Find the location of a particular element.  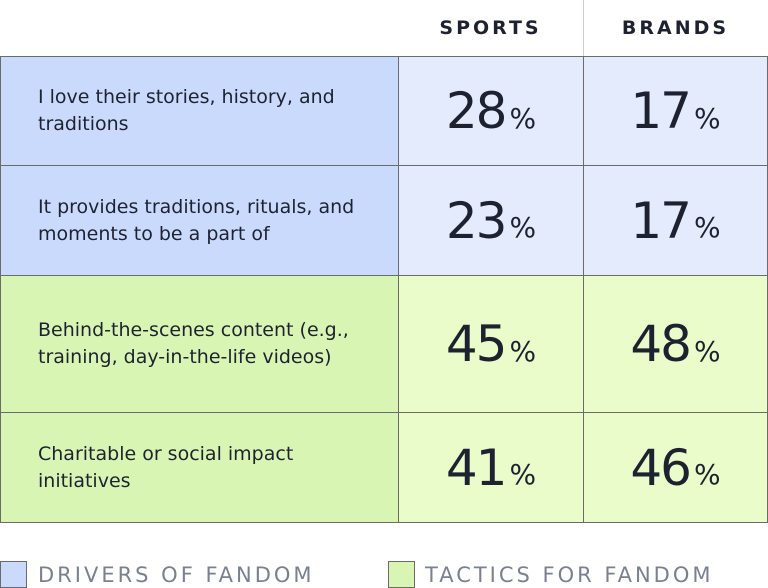

value-cell: 46% is located at coordinates (675, 467).